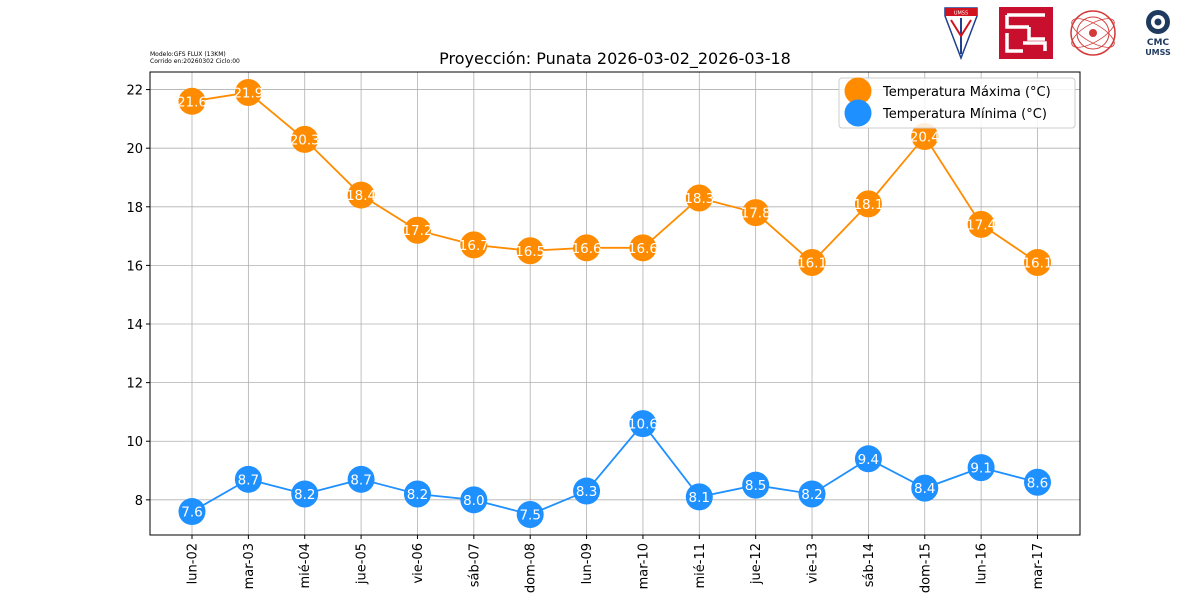  I want to click on data-label: 18.4, so click(361, 196).